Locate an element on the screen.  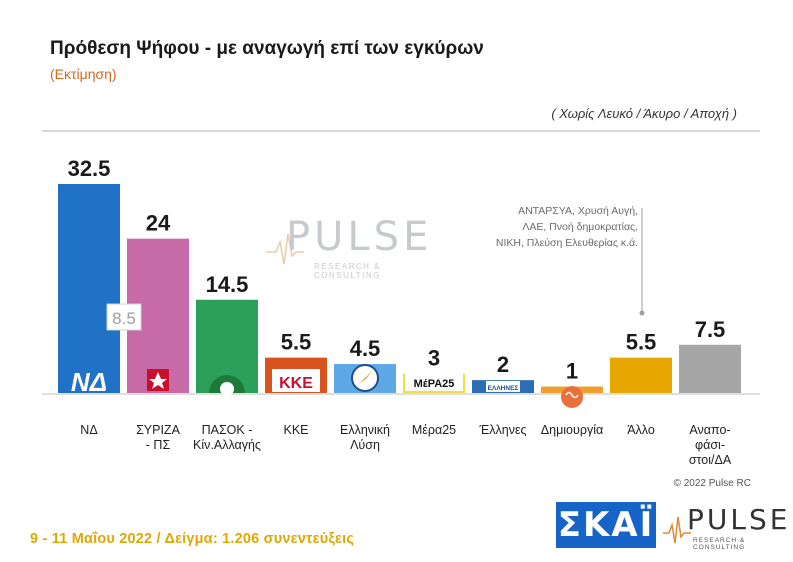
other-note-line: ΝΙΚΗ, Πλεύση Ελευθερίας κ.ά. is located at coordinates (566, 243).